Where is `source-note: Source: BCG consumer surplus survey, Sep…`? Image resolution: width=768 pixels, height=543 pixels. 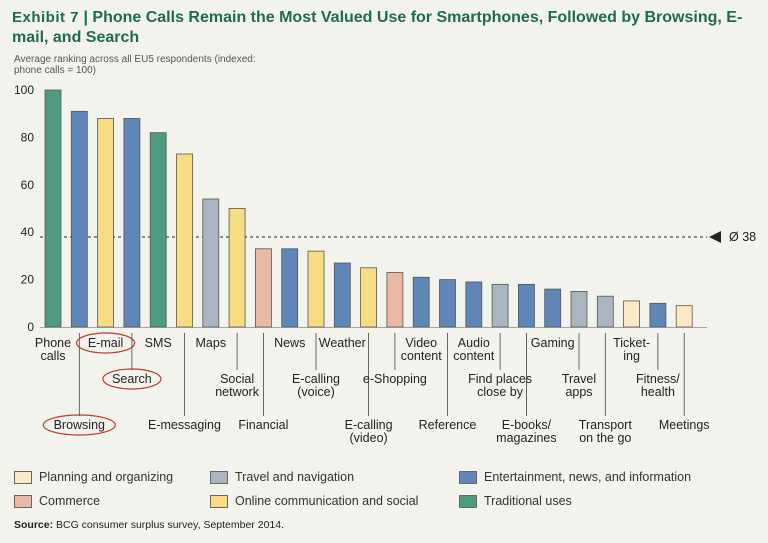
source-note: Source: BCG consumer surplus survey, Sep… is located at coordinates (149, 525).